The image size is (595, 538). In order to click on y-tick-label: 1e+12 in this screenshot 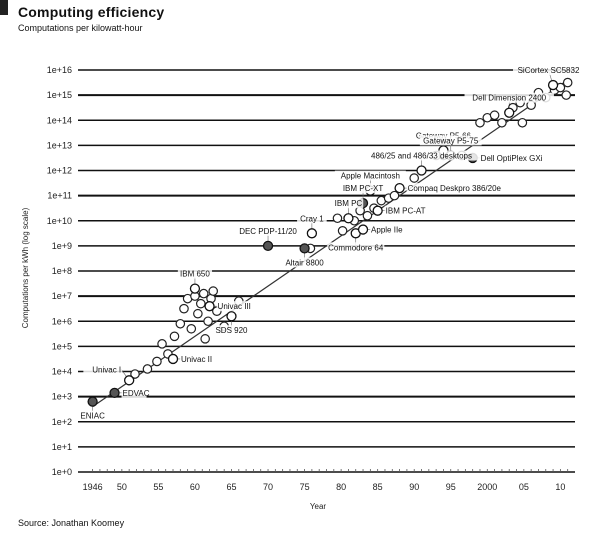, I will do `click(59, 171)`.